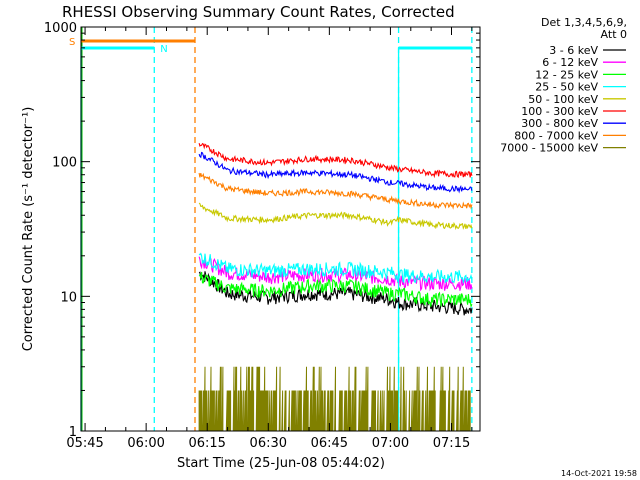 This screenshot has width=640, height=480. I want to click on y-axis-label: Corrected Count Rate (s⁻¹ detector⁻¹), so click(28, 229).